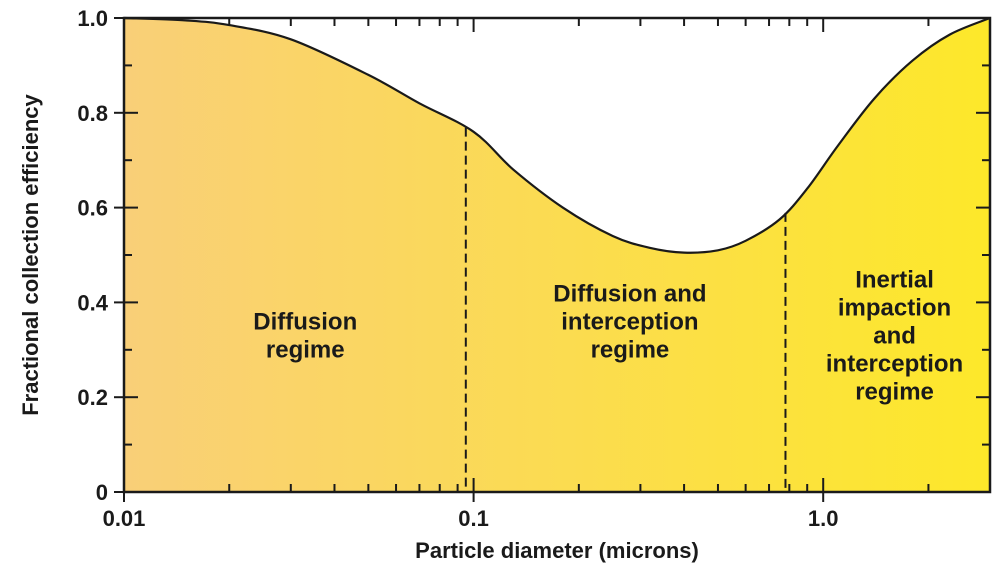 This screenshot has height=576, width=1002. What do you see at coordinates (92, 302) in the screenshot?
I see `y-tick-label: 0.4` at bounding box center [92, 302].